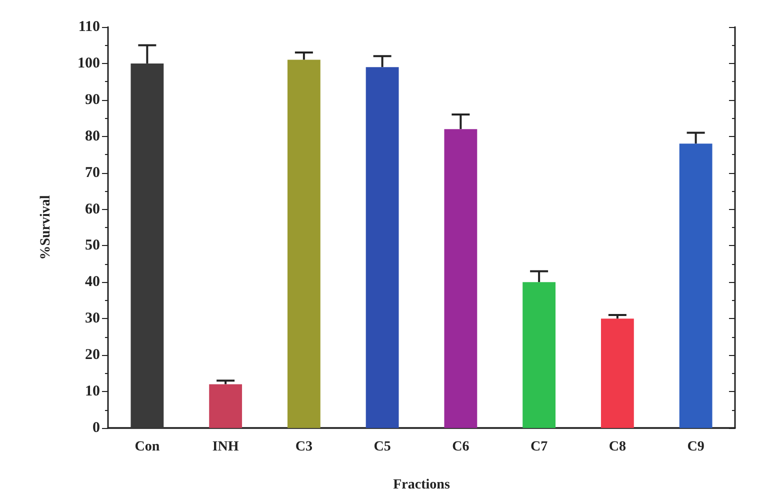 The width and height of the screenshot is (760, 499). I want to click on x-axis-title: Fractions, so click(421, 485).